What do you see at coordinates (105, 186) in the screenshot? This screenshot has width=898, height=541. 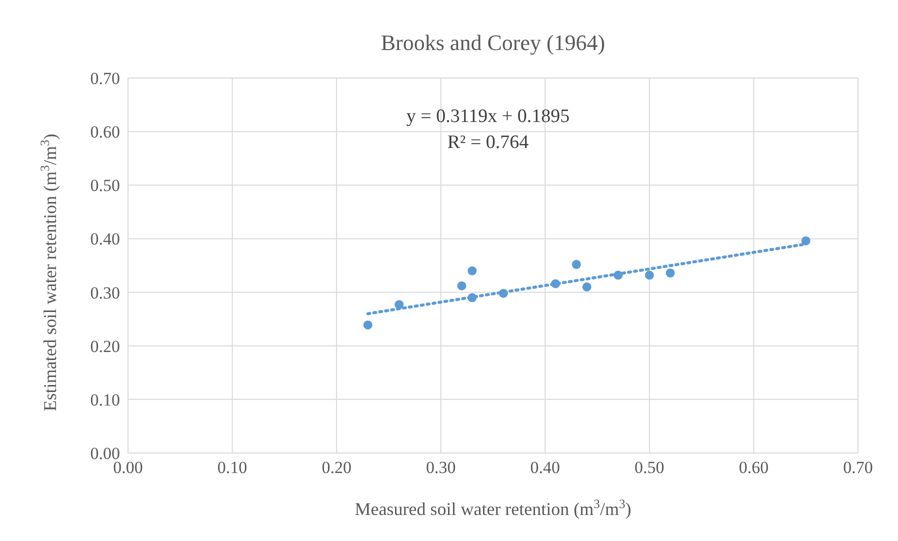 I see `y-tick-label: 0.50` at bounding box center [105, 186].